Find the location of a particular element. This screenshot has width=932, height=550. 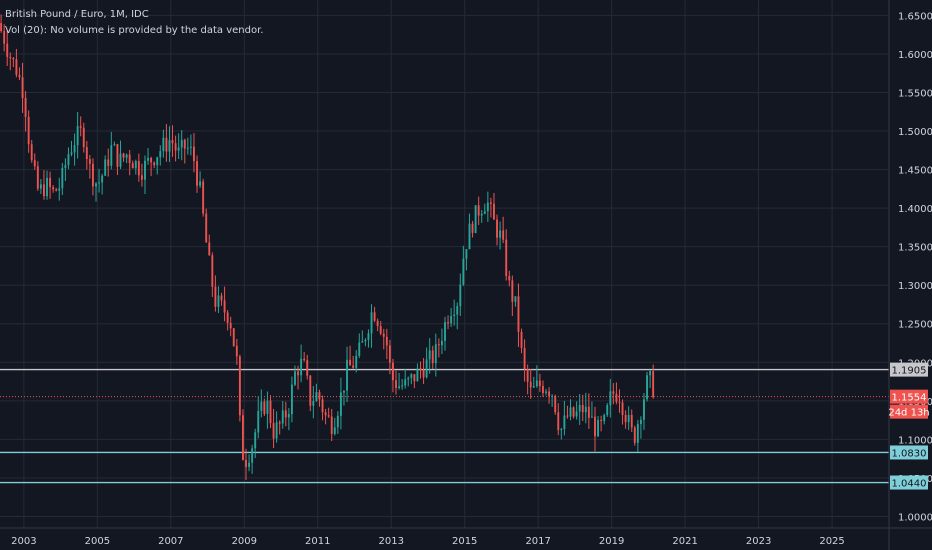

current-price-label: 1.1554 is located at coordinates (909, 398).